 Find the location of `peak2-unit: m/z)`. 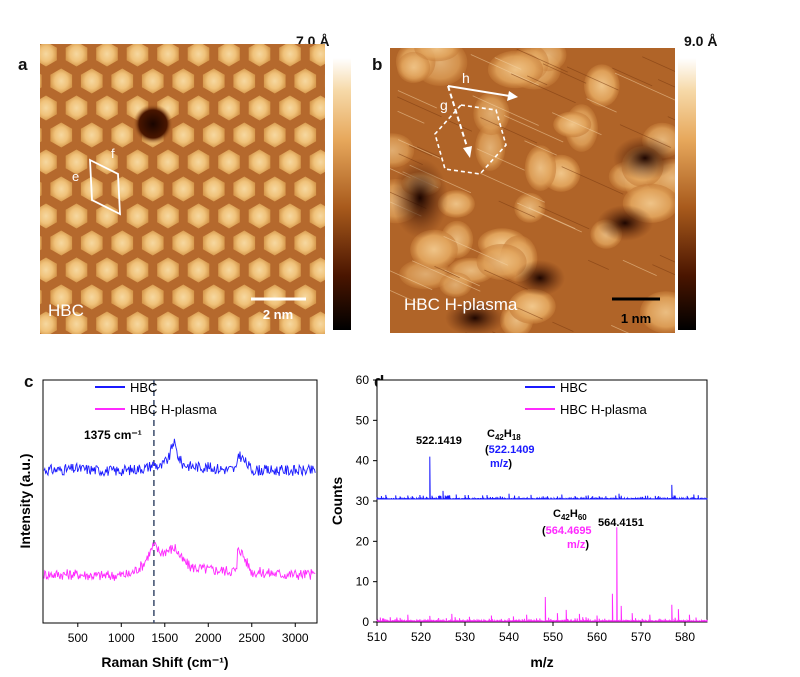

peak2-unit: m/z) is located at coordinates (578, 545).